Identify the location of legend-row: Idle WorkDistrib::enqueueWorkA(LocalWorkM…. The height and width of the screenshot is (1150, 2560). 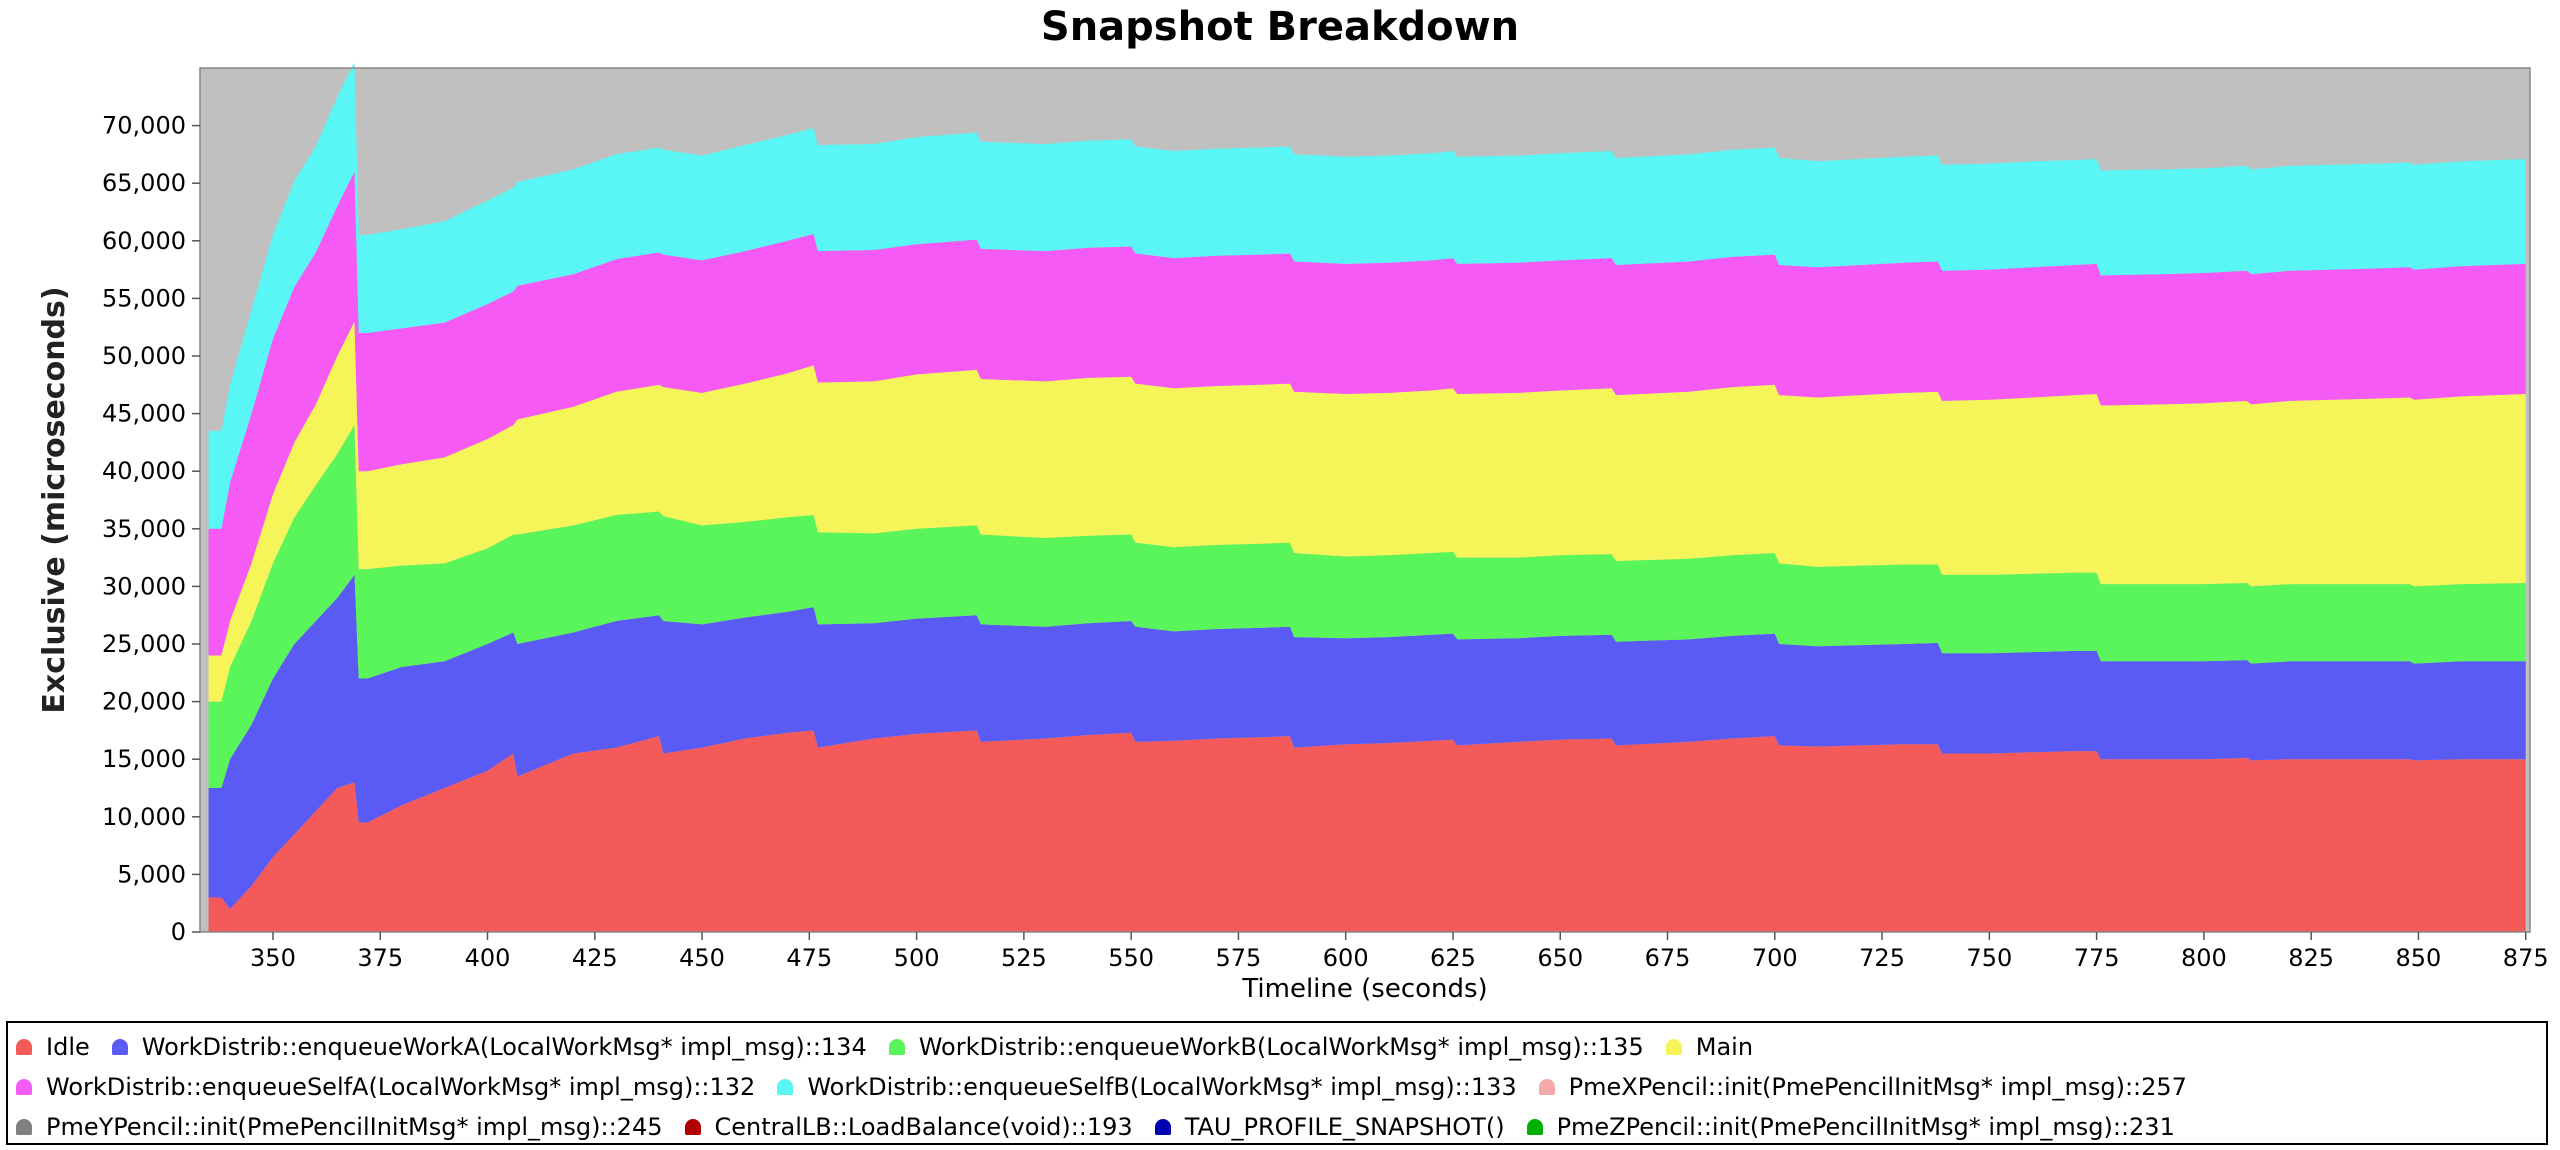
(895, 1047).